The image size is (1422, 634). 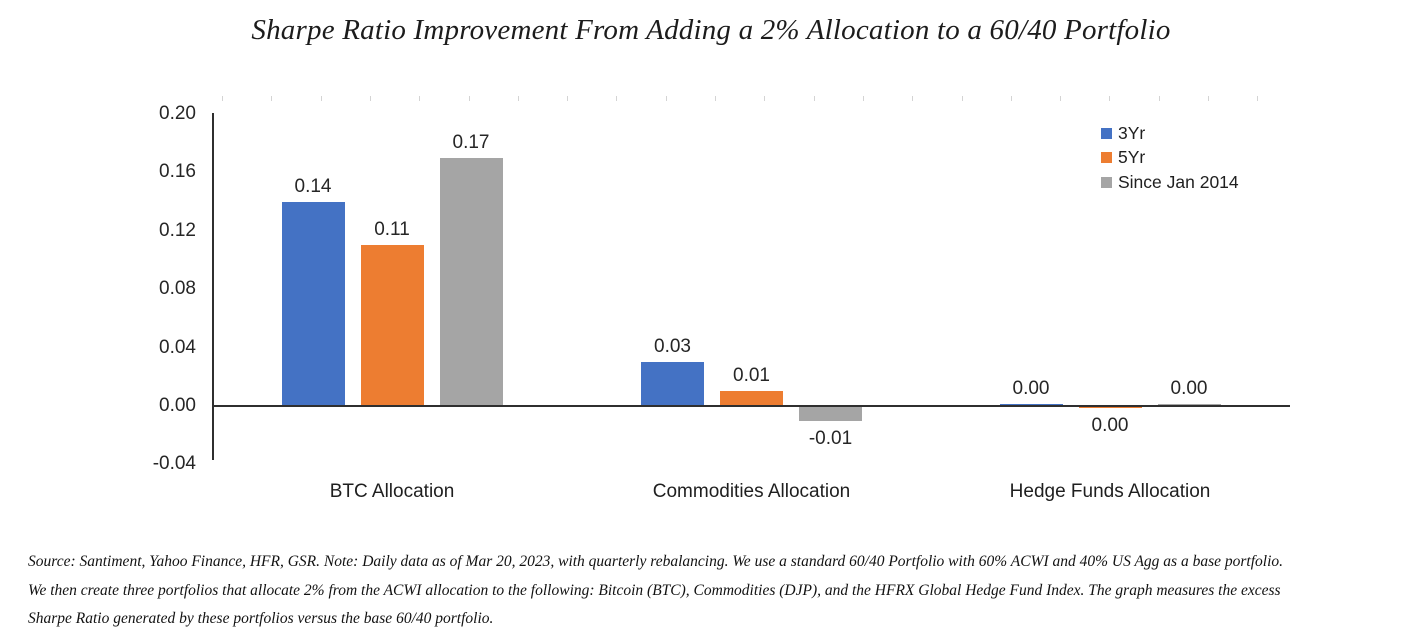 I want to click on legend-label: 5Yr, so click(x=1132, y=157).